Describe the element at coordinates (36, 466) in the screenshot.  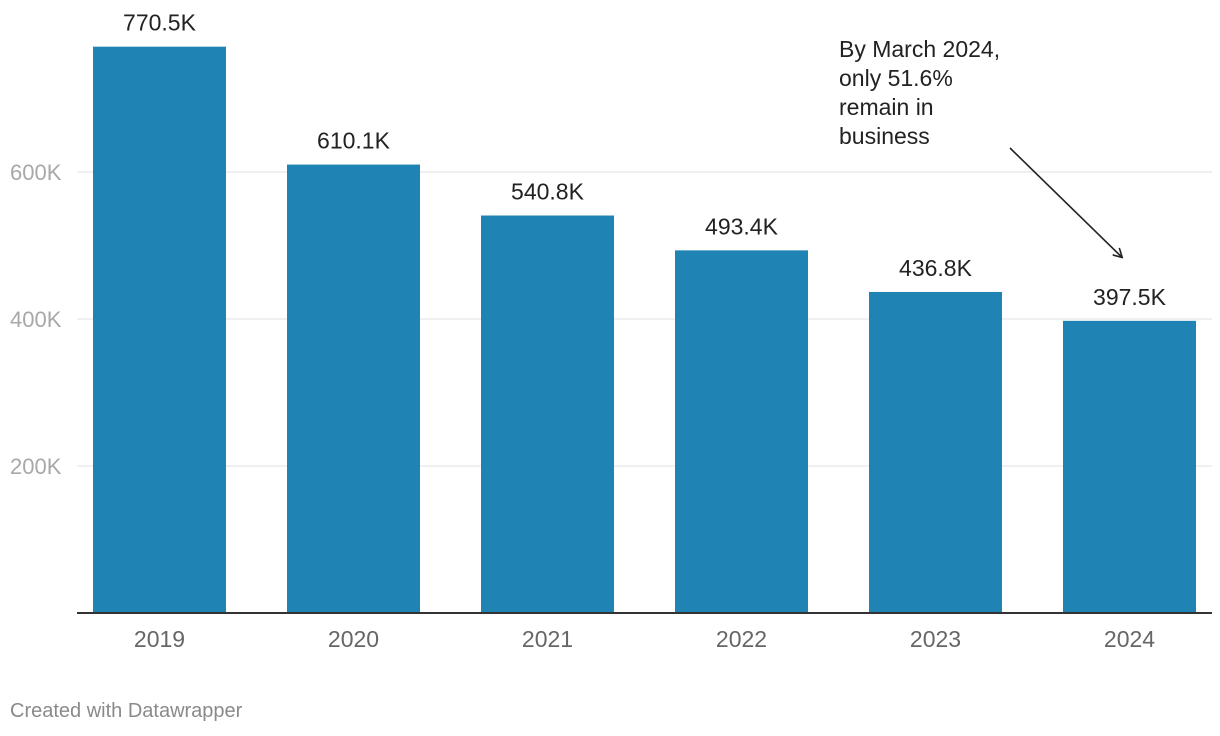
I see `y-tick-label: 200K` at that location.